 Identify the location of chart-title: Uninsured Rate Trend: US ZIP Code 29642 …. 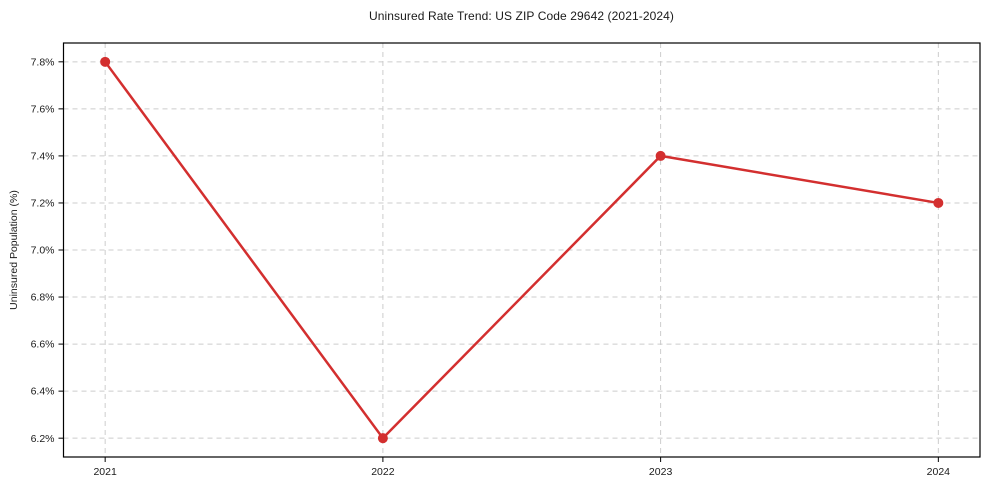
(521, 16).